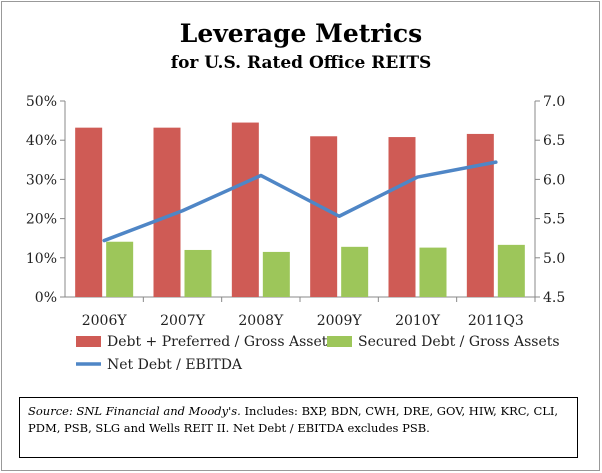 The height and width of the screenshot is (473, 602). Describe the element at coordinates (183, 321) in the screenshot. I see `x-tick-label: 2007Y` at that location.